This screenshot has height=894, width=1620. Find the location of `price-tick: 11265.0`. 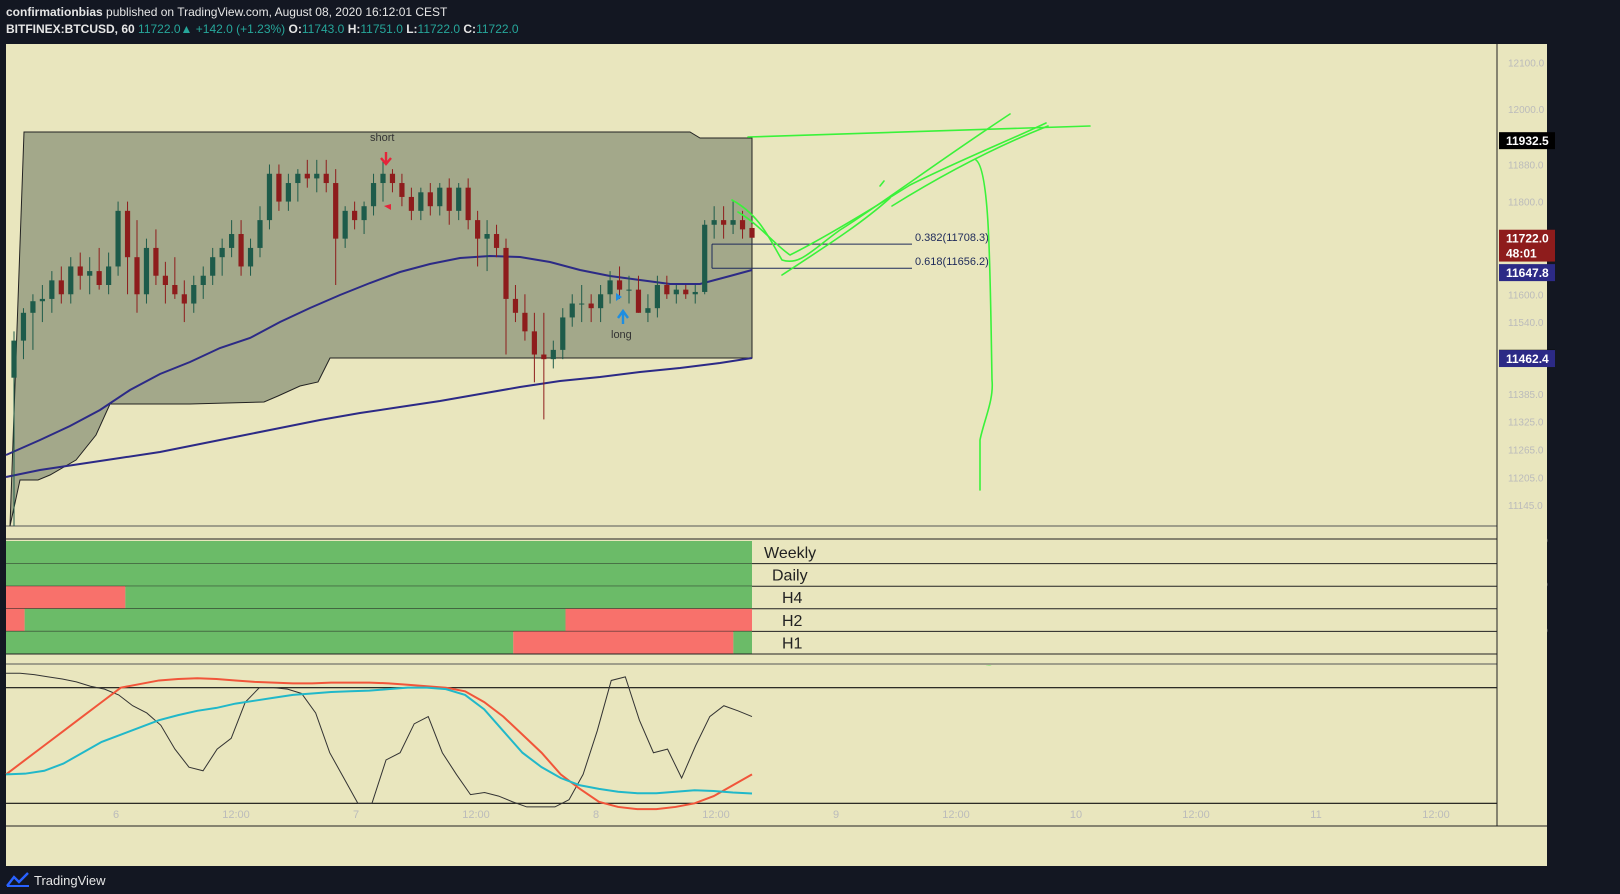

price-tick: 11265.0 is located at coordinates (1526, 451).